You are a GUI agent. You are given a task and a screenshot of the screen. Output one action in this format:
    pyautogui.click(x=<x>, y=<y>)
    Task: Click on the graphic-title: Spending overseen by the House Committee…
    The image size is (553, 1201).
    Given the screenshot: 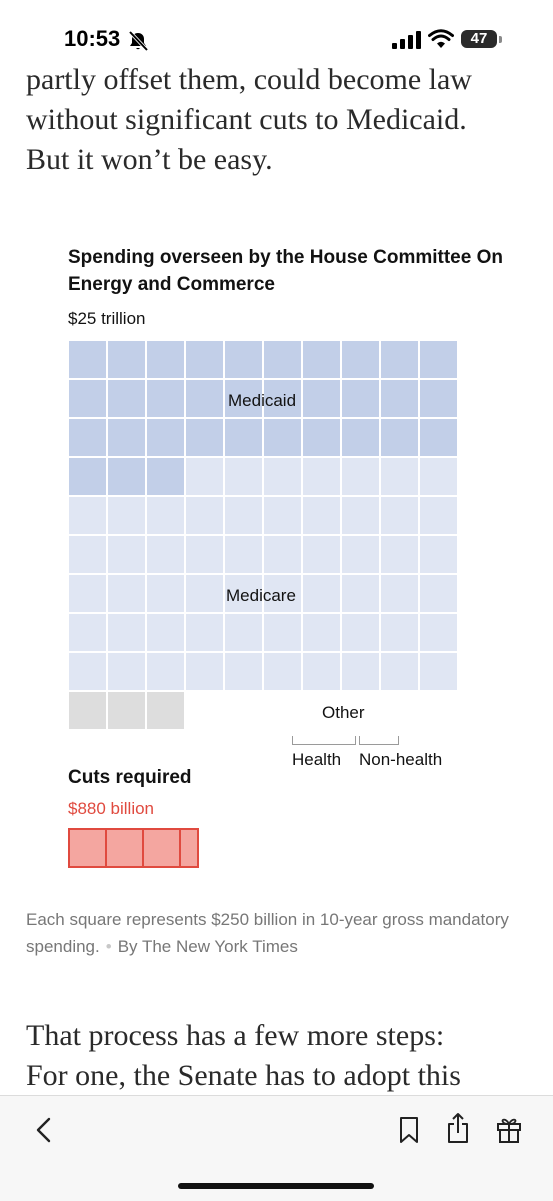 What is the action you would take?
    pyautogui.click(x=285, y=271)
    